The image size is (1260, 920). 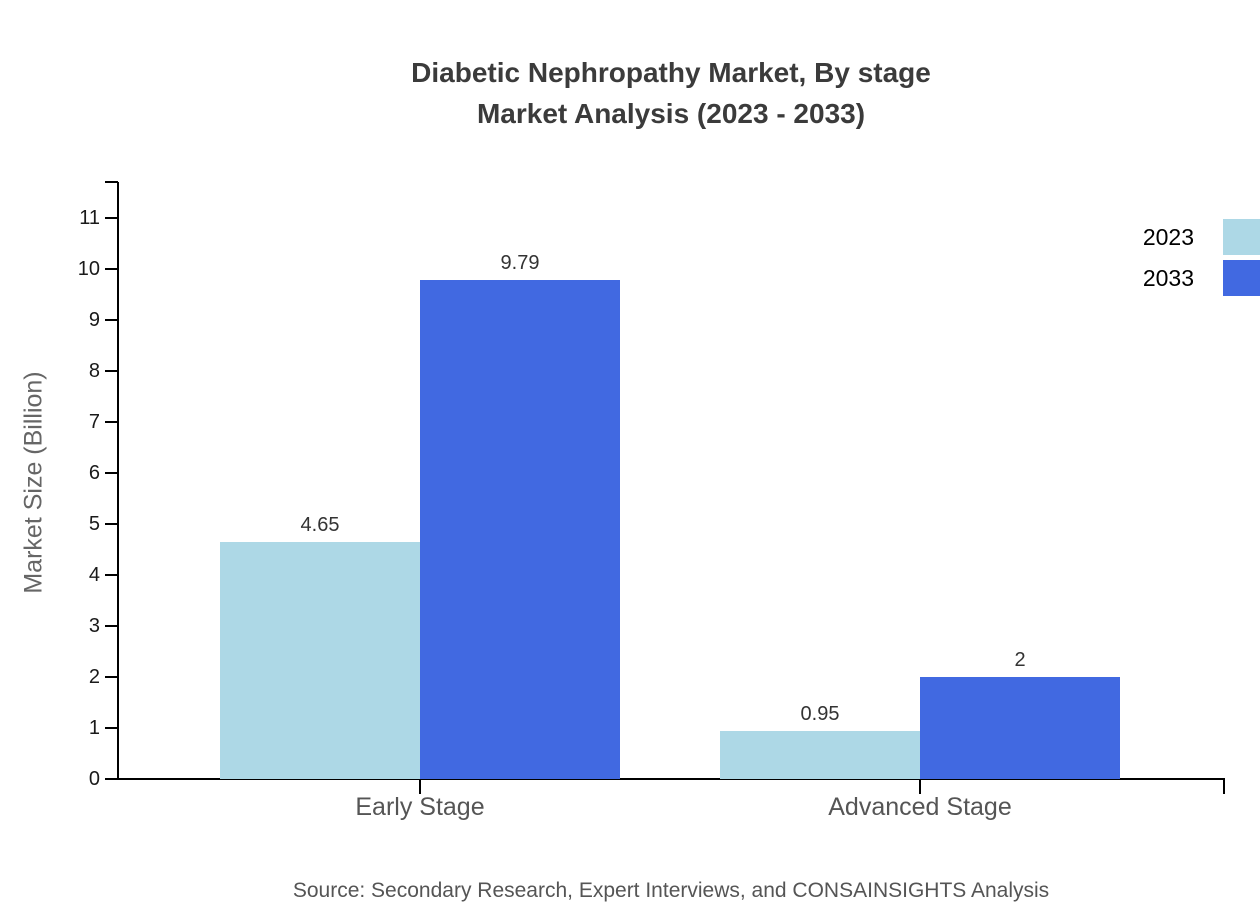 What do you see at coordinates (94, 728) in the screenshot?
I see `y-tick-label-1: 1` at bounding box center [94, 728].